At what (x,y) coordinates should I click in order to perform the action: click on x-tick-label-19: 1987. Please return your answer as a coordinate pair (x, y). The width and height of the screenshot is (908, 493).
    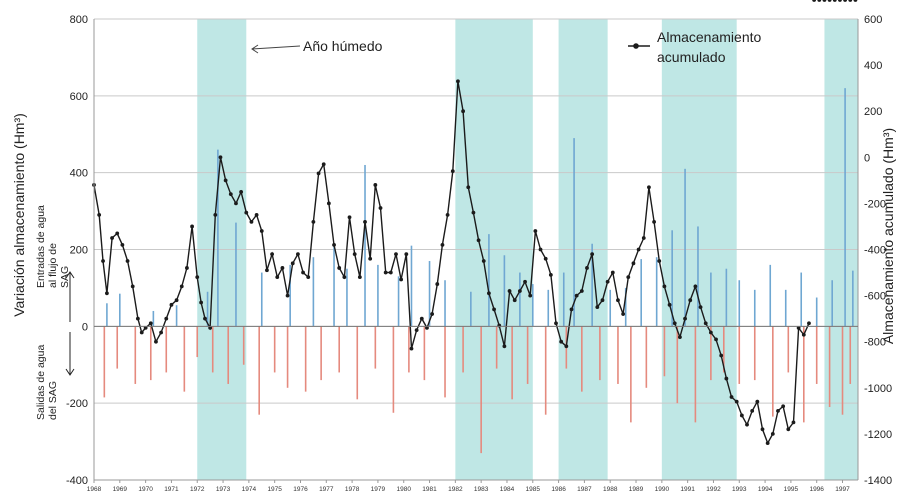
    Looking at the image, I should click on (584, 489).